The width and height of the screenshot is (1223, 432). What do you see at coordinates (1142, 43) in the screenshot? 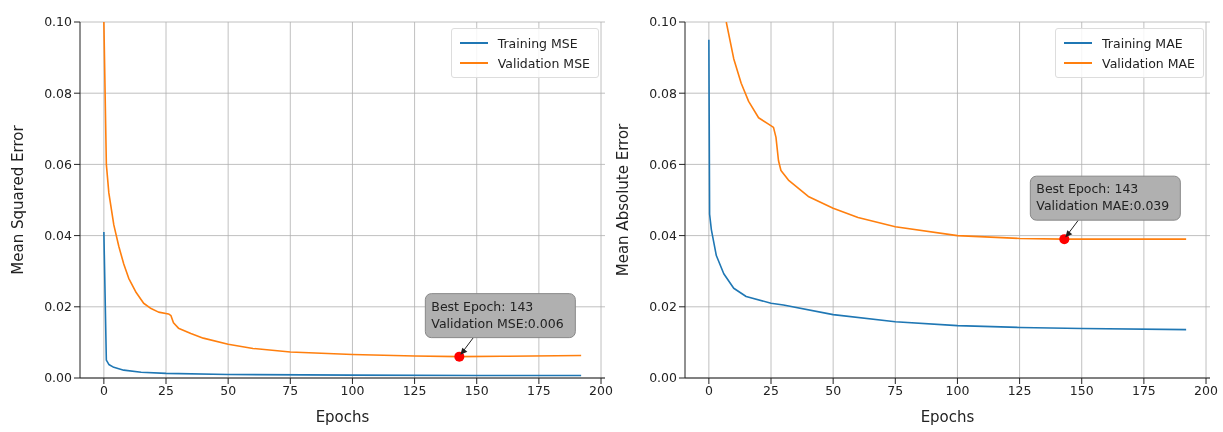
I see `legend-label: Training MAE` at bounding box center [1142, 43].